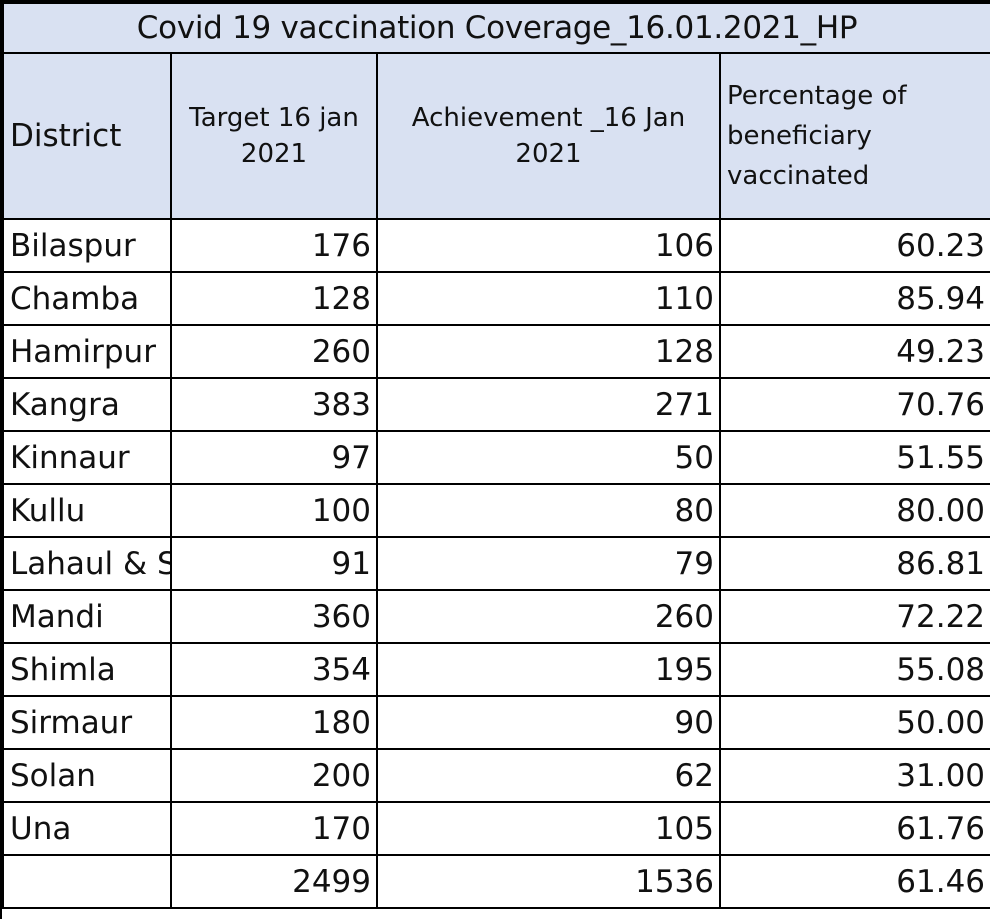 This screenshot has height=919, width=990. Describe the element at coordinates (854, 616) in the screenshot. I see `percentage-cell: 72.22` at that location.